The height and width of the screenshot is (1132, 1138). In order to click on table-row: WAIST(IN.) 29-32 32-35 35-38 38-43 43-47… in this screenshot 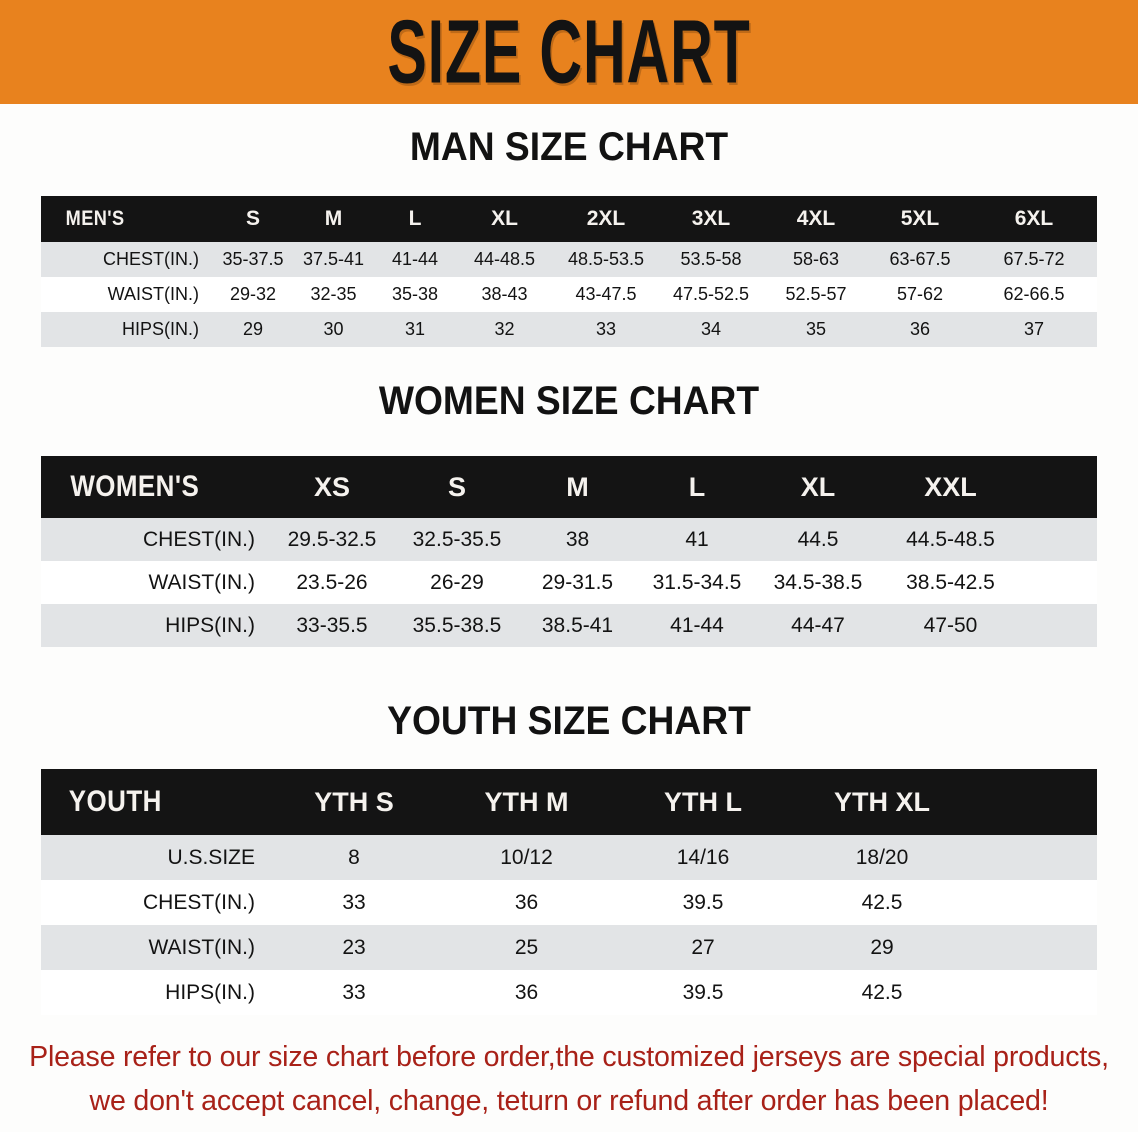, I will do `click(569, 294)`.